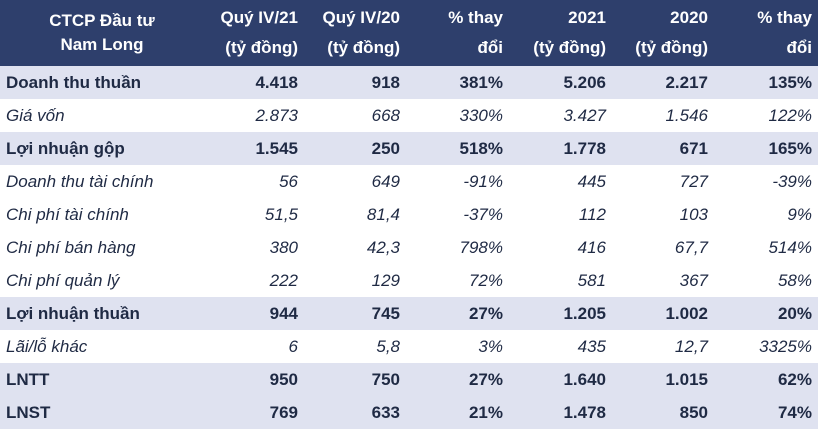 This screenshot has width=818, height=430. I want to click on value-cell: 62%, so click(766, 379).